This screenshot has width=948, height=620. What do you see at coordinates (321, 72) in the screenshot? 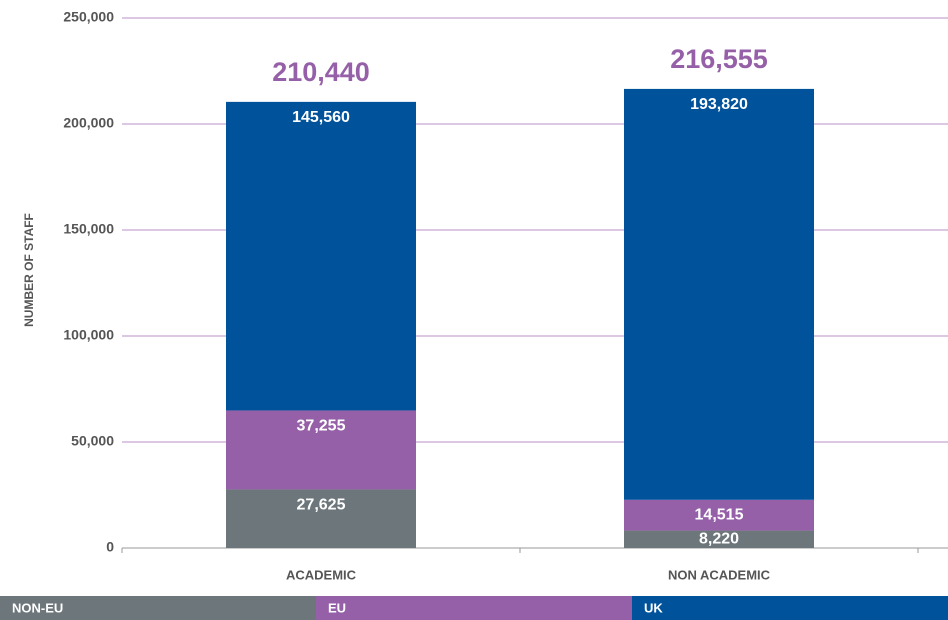
I see `total-label: 210,440` at bounding box center [321, 72].